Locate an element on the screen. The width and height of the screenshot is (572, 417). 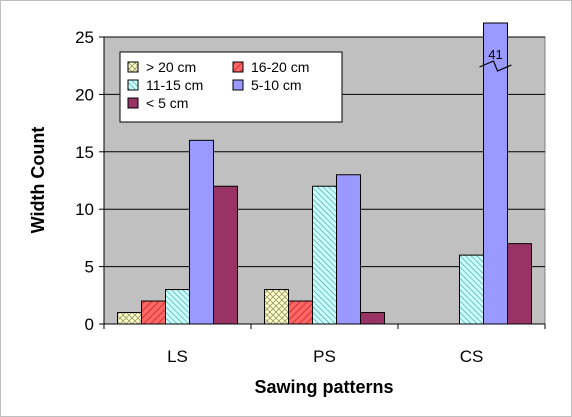
y-tick-label: 25 is located at coordinates (84, 37).